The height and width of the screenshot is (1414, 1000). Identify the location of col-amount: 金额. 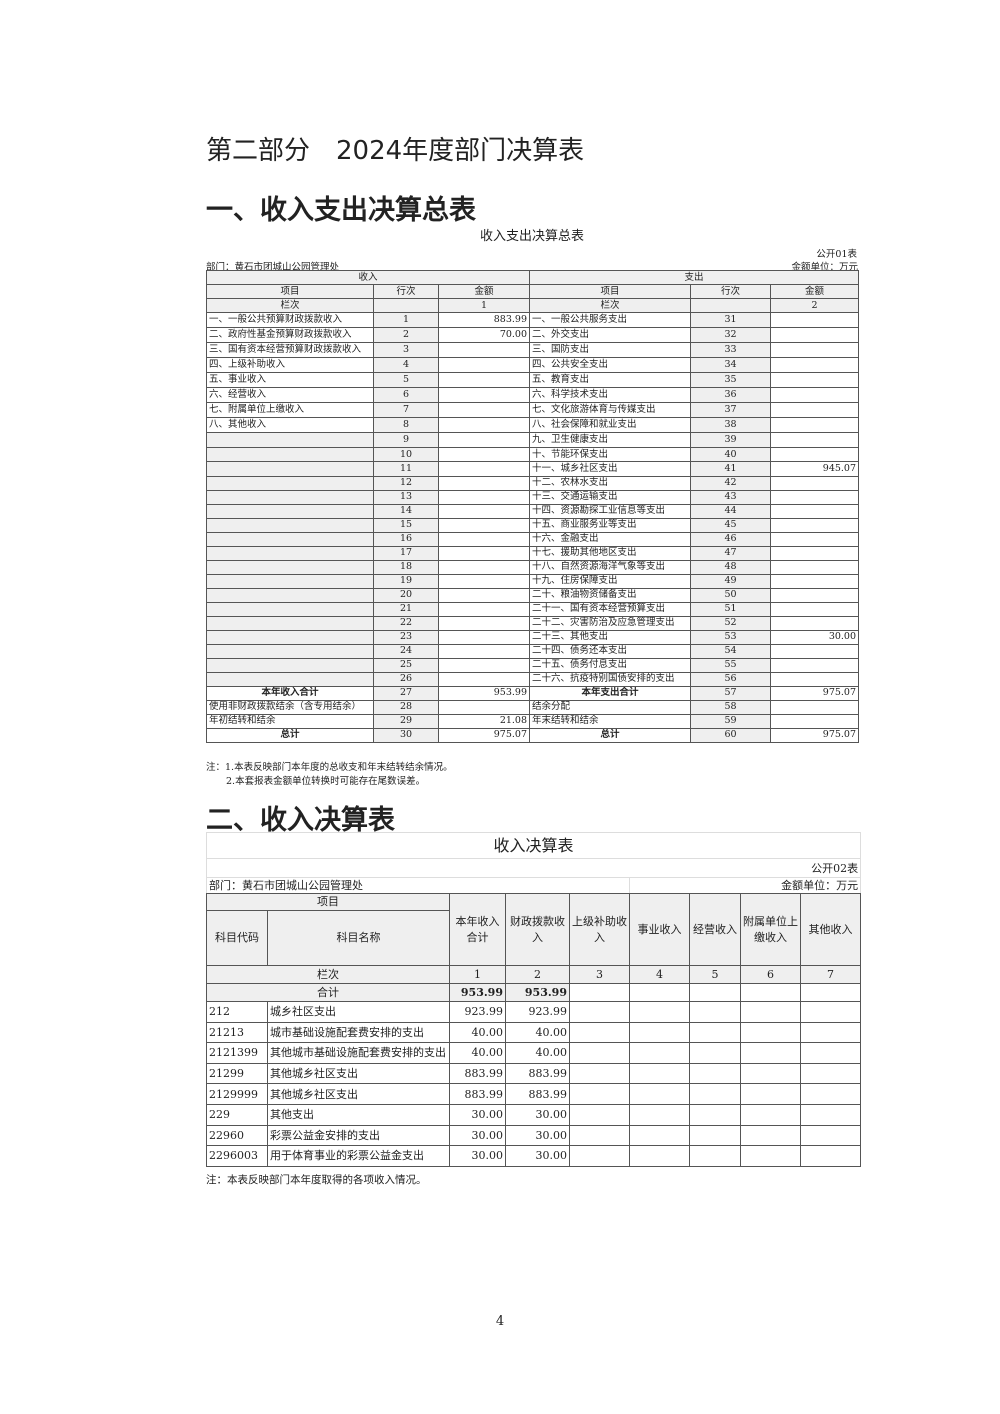
(815, 291).